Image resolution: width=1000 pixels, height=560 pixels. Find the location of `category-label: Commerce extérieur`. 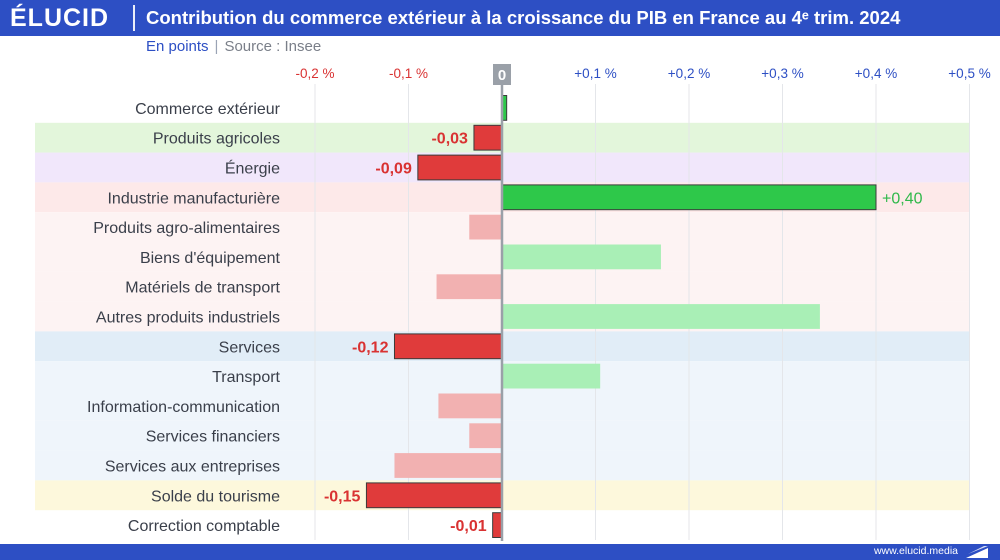

category-label: Commerce extérieur is located at coordinates (208, 109).